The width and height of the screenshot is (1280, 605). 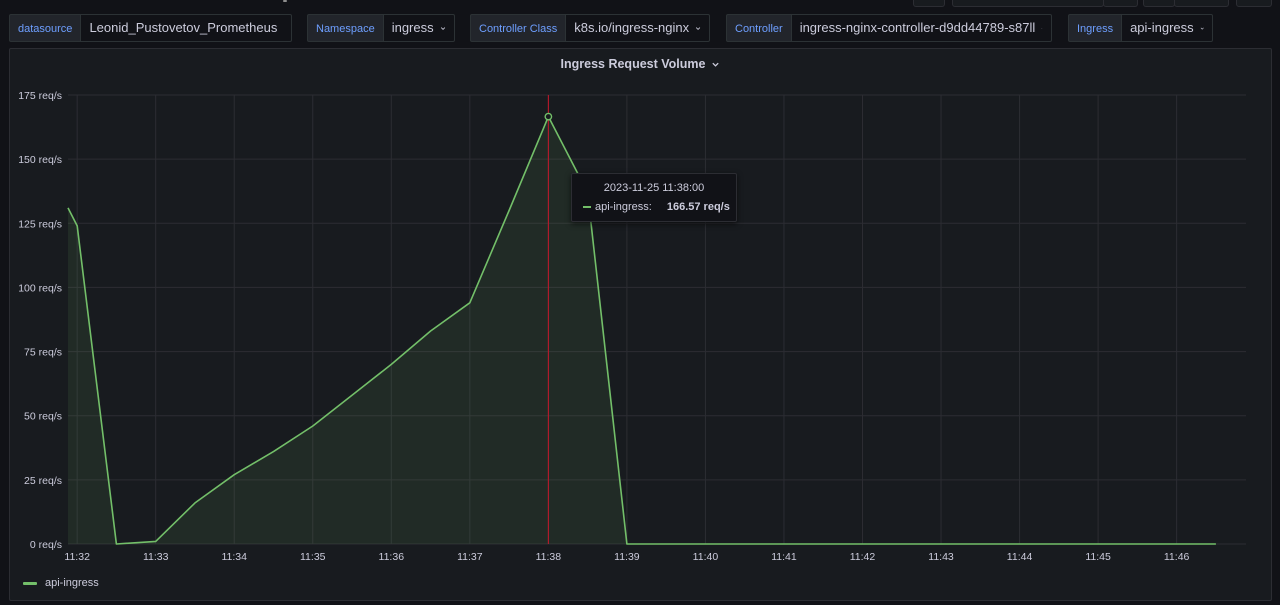 I want to click on variable-controller-class: Controller Class k8s.io/ingress-nginx, so click(x=590, y=28).